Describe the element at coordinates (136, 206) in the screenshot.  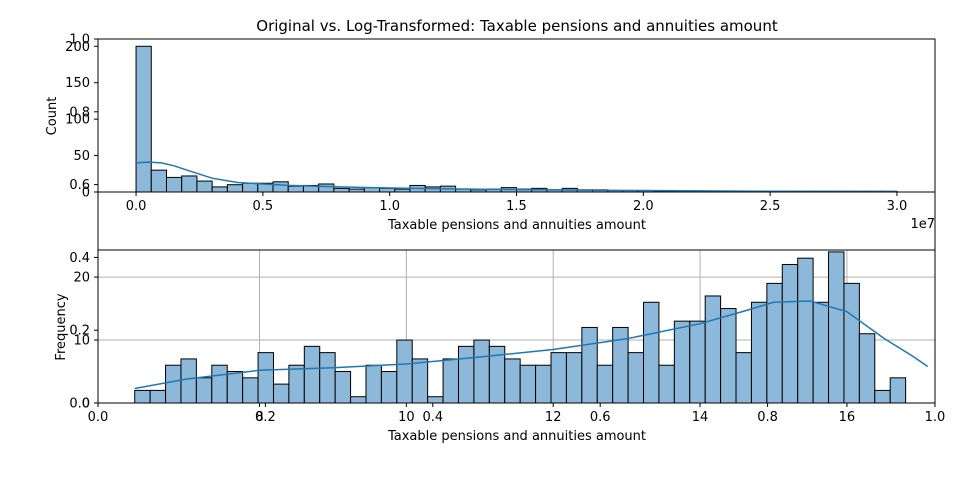
I see `x-tick-label: 0.0` at that location.